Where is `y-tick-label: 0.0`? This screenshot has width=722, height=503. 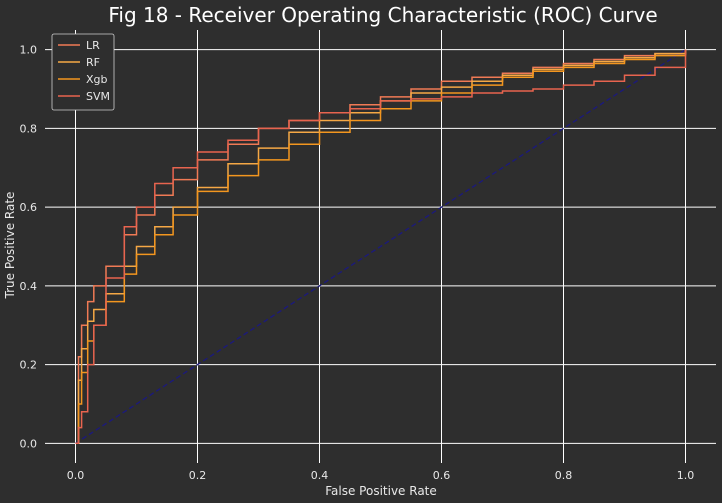
y-tick-label: 0.0 is located at coordinates (29, 443).